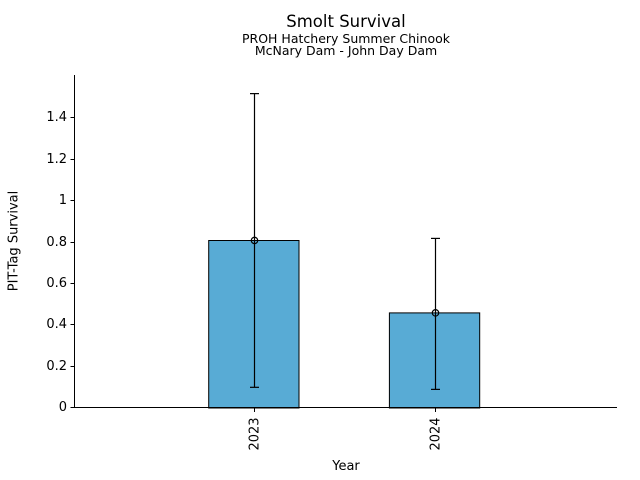 This screenshot has height=480, width=640. I want to click on y-tick-label: 0.6, so click(56, 283).